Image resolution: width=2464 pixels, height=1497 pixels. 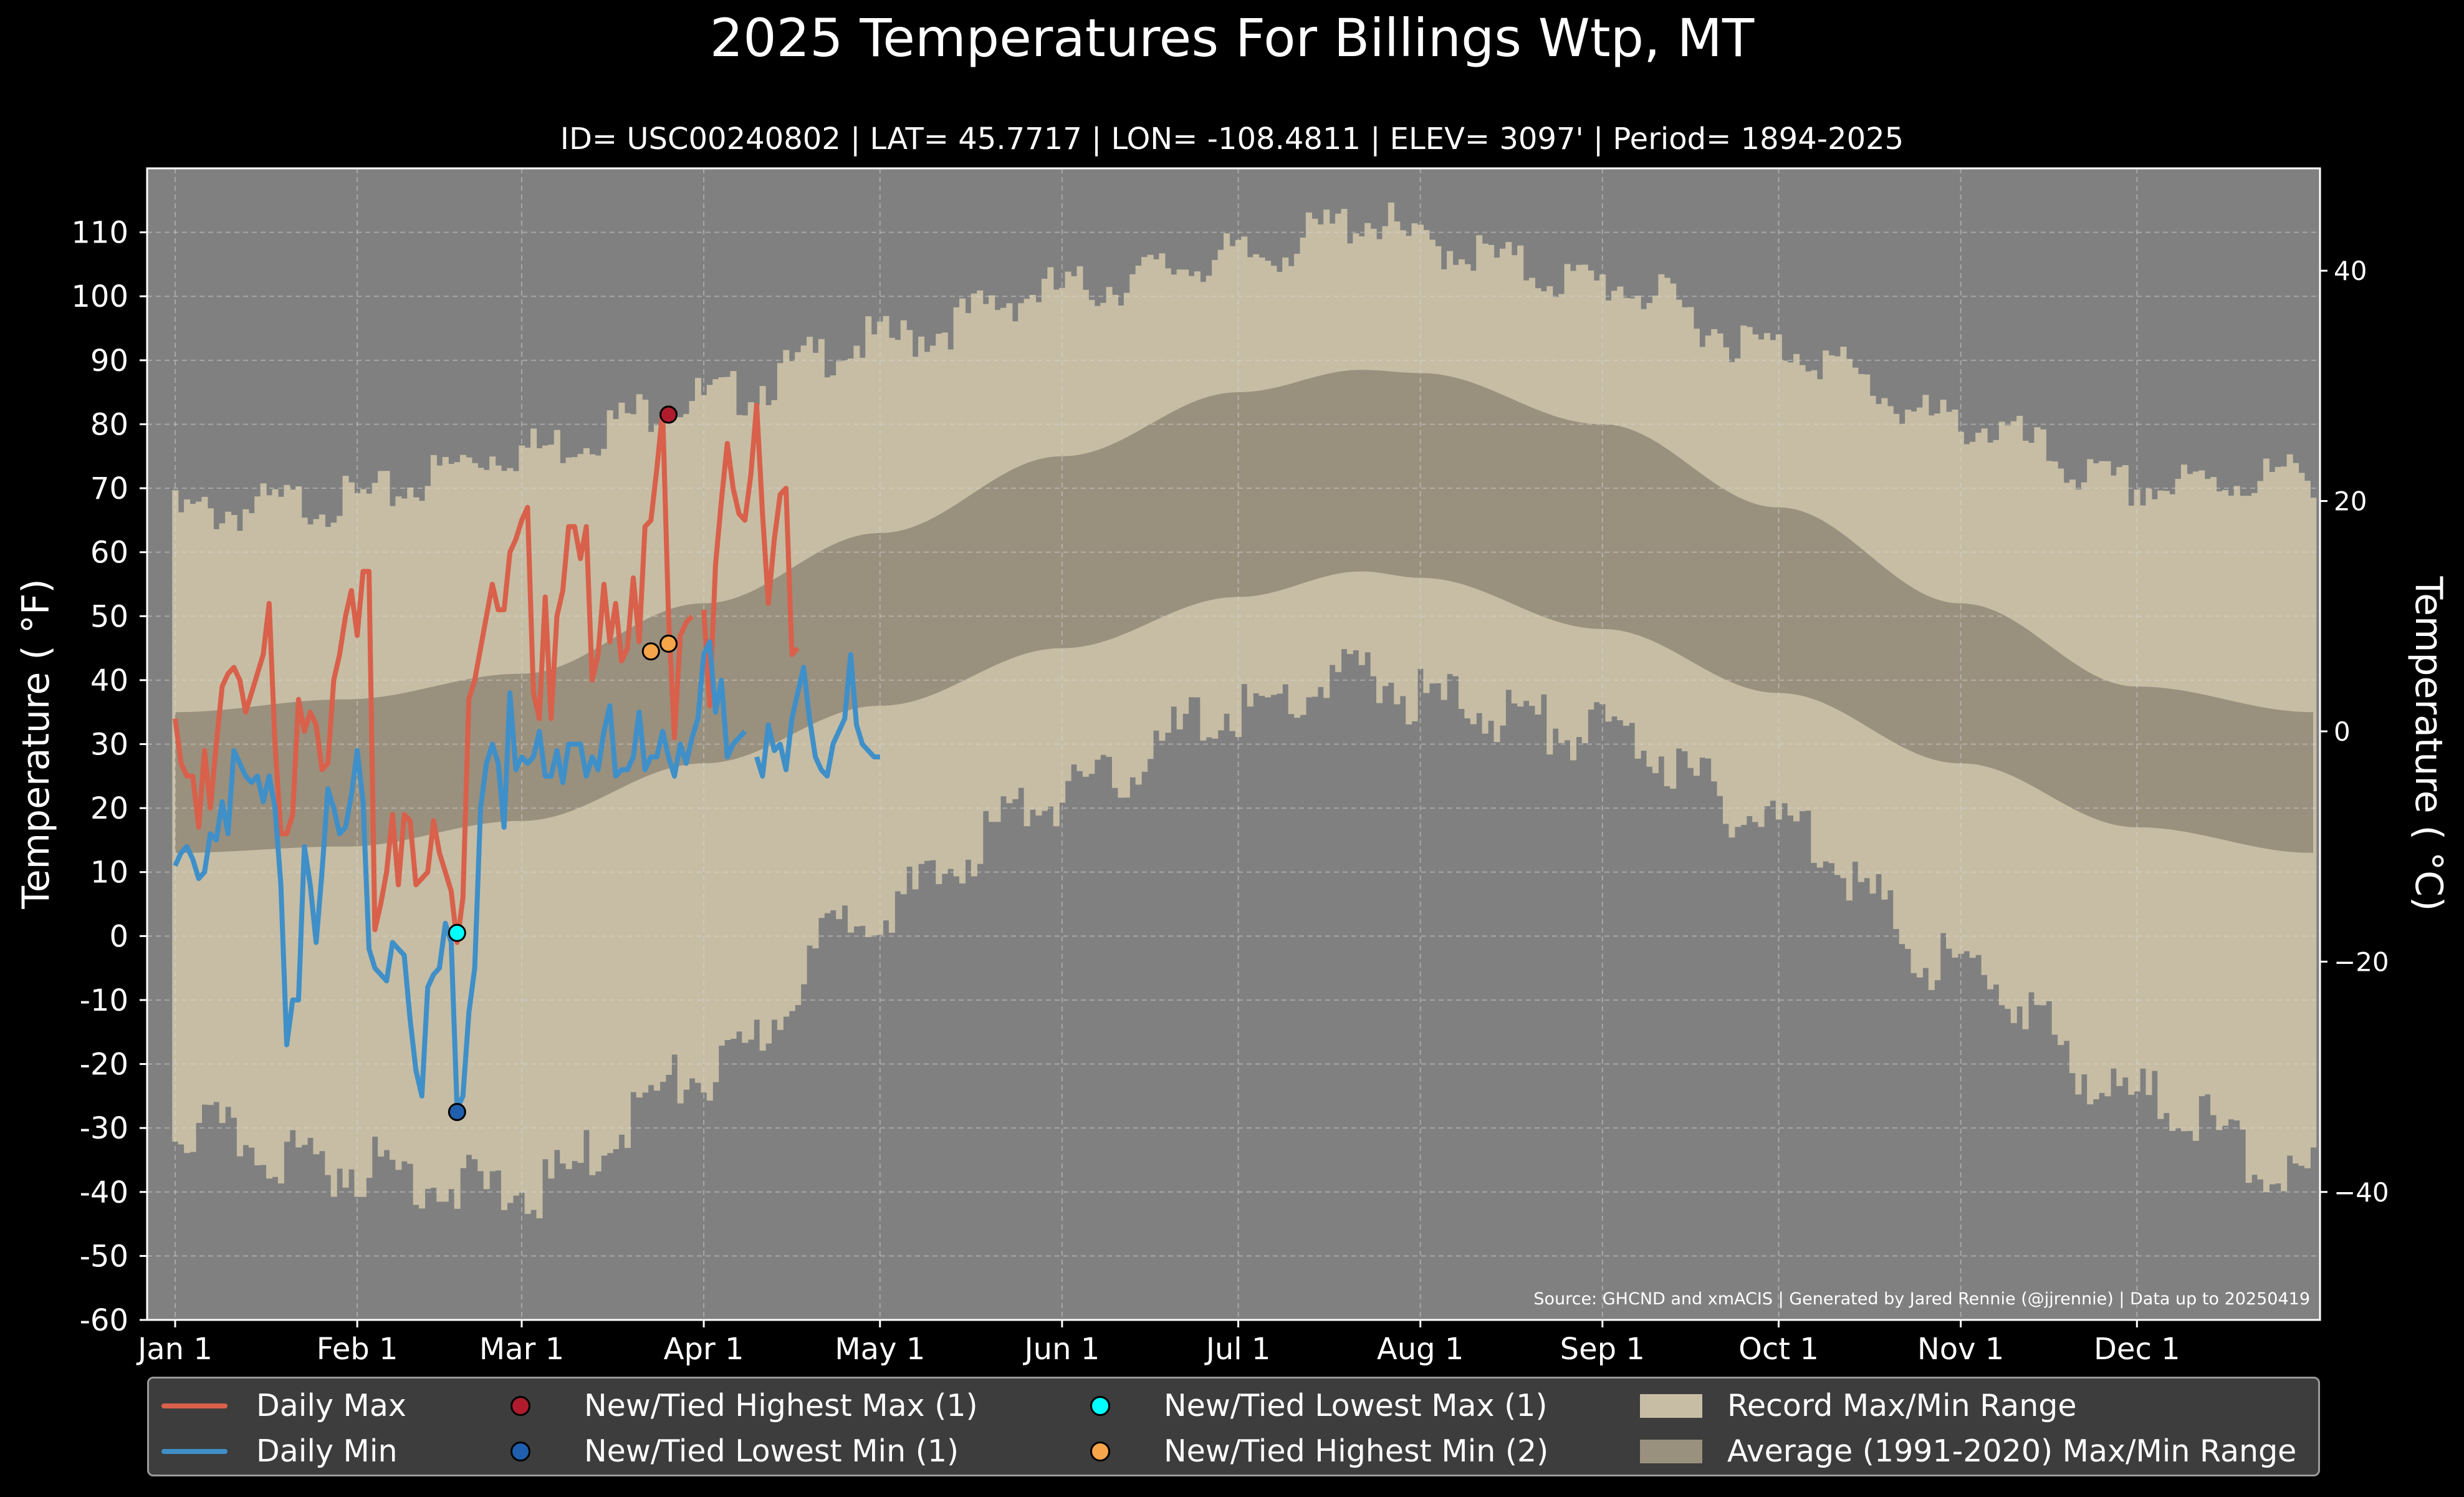 I want to click on legend-label: Average (1991-2020) Max/Min Range, so click(x=2012, y=1451).